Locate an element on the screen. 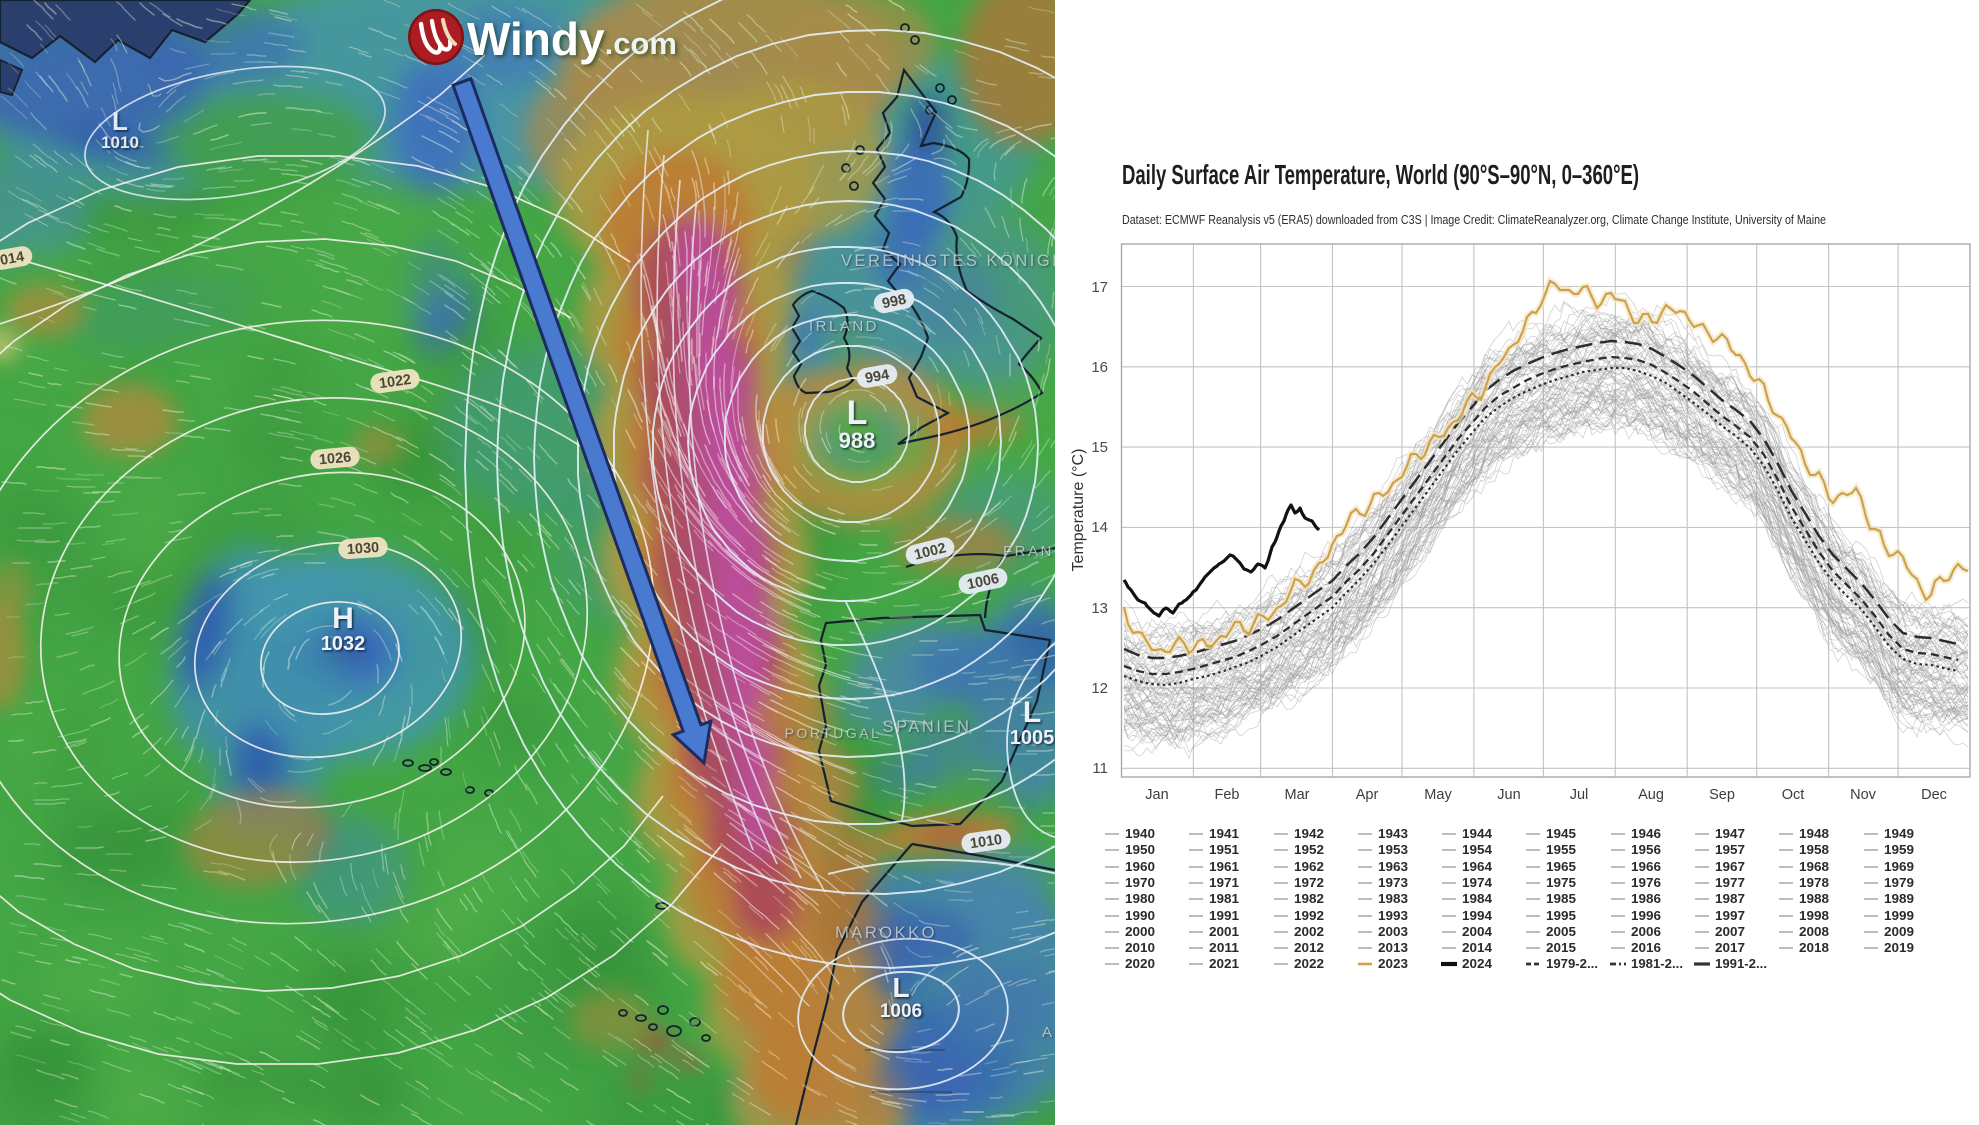 Image resolution: width=1979 pixels, height=1125 pixels. svg-text: 1940 is located at coordinates (1140, 833).